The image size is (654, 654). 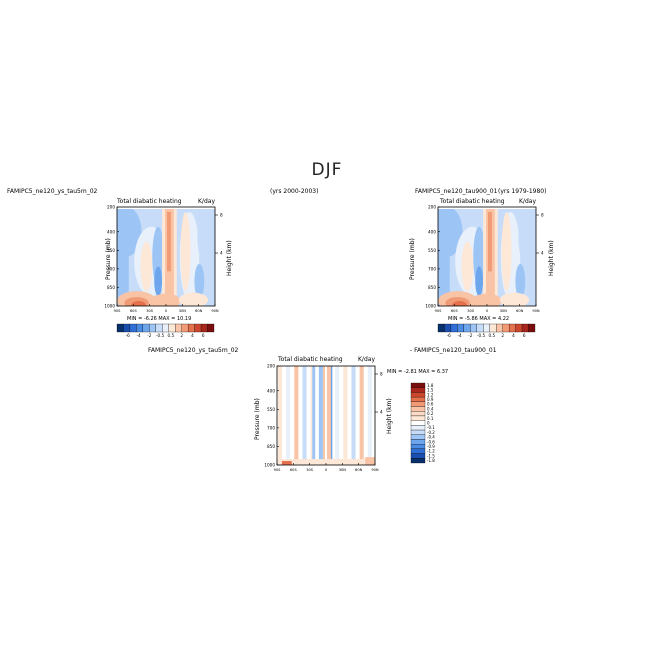 I want to click on panel3-case-label: FAMIPC5_ne120_ys_tau5m_02, so click(x=193, y=350).